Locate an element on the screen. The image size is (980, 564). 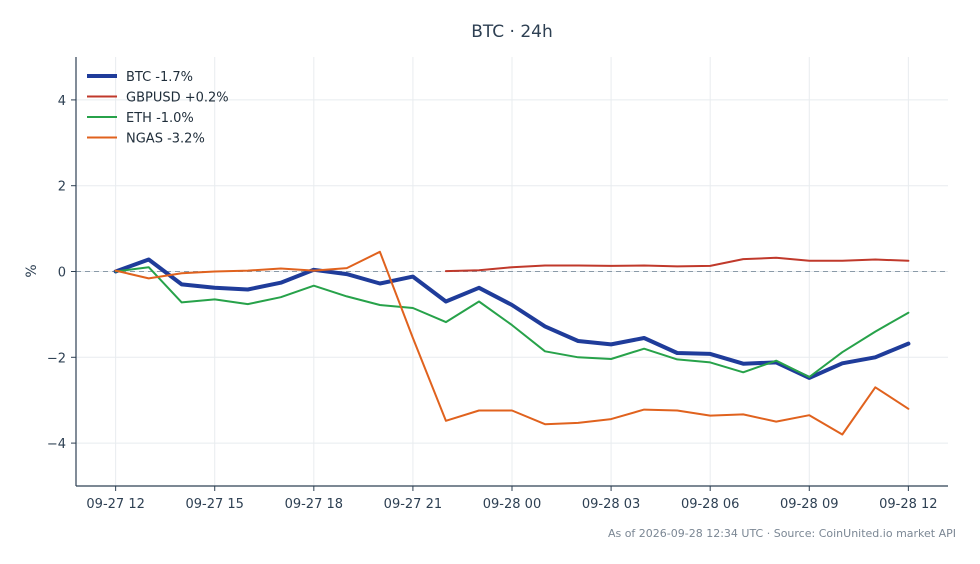
x-tick-label: 09-28 00 is located at coordinates (512, 504).